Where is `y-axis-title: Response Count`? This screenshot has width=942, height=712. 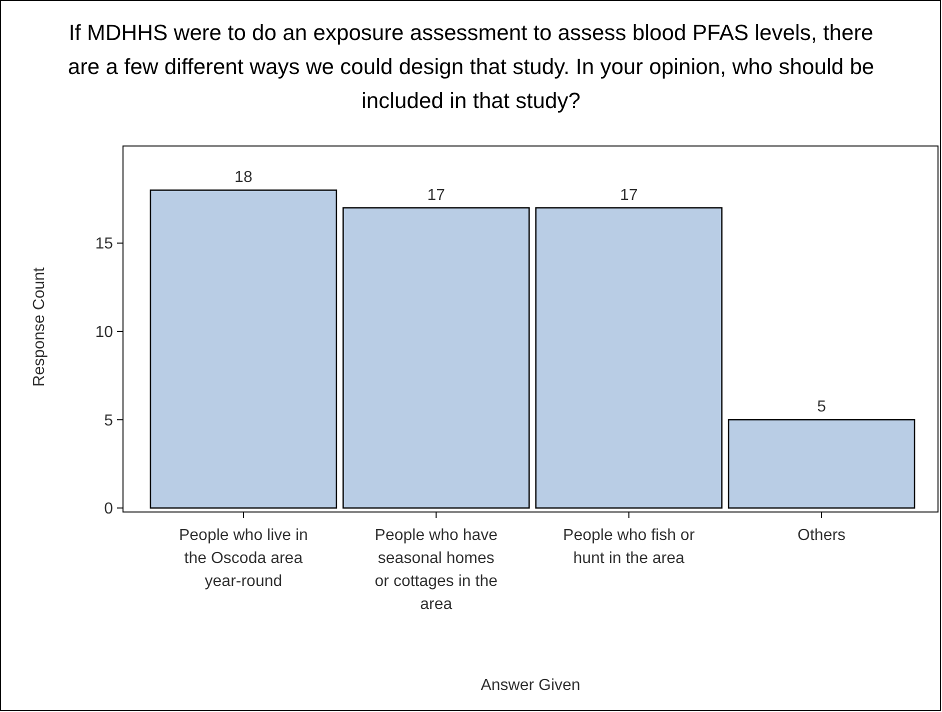
y-axis-title: Response Count is located at coordinates (39, 326).